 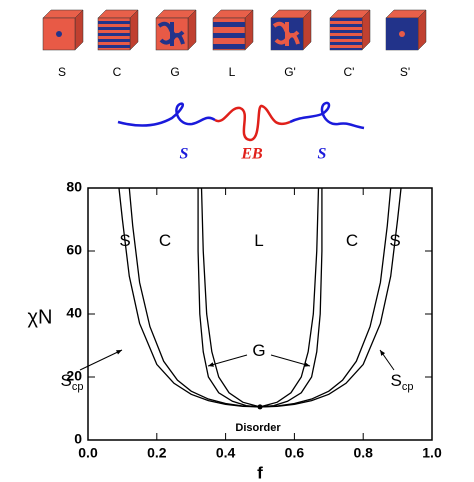 What do you see at coordinates (74, 187) in the screenshot?
I see `y-tick-label: 80` at bounding box center [74, 187].